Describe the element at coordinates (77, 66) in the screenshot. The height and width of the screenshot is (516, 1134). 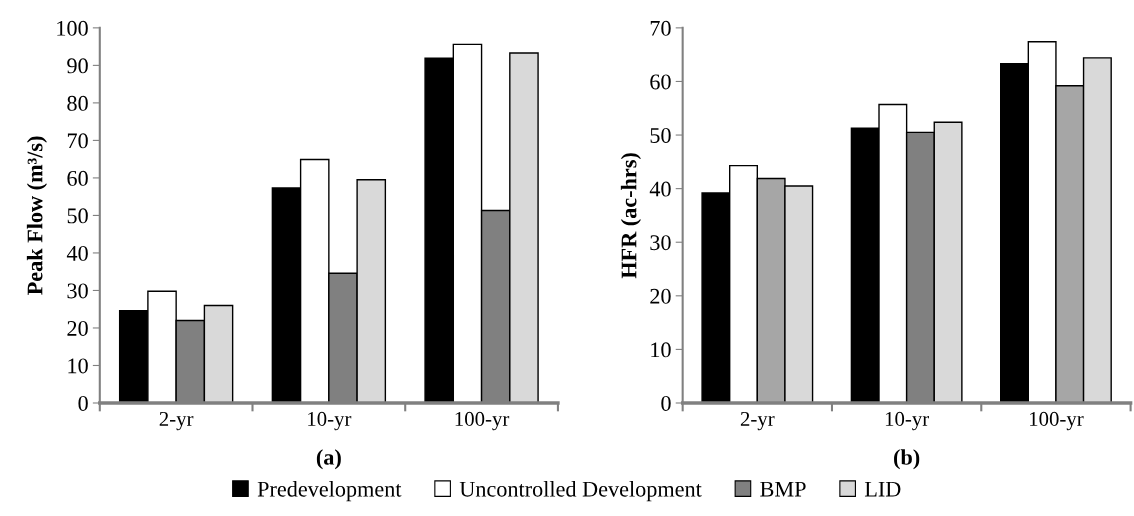
I see `y-tick-label: 90` at that location.